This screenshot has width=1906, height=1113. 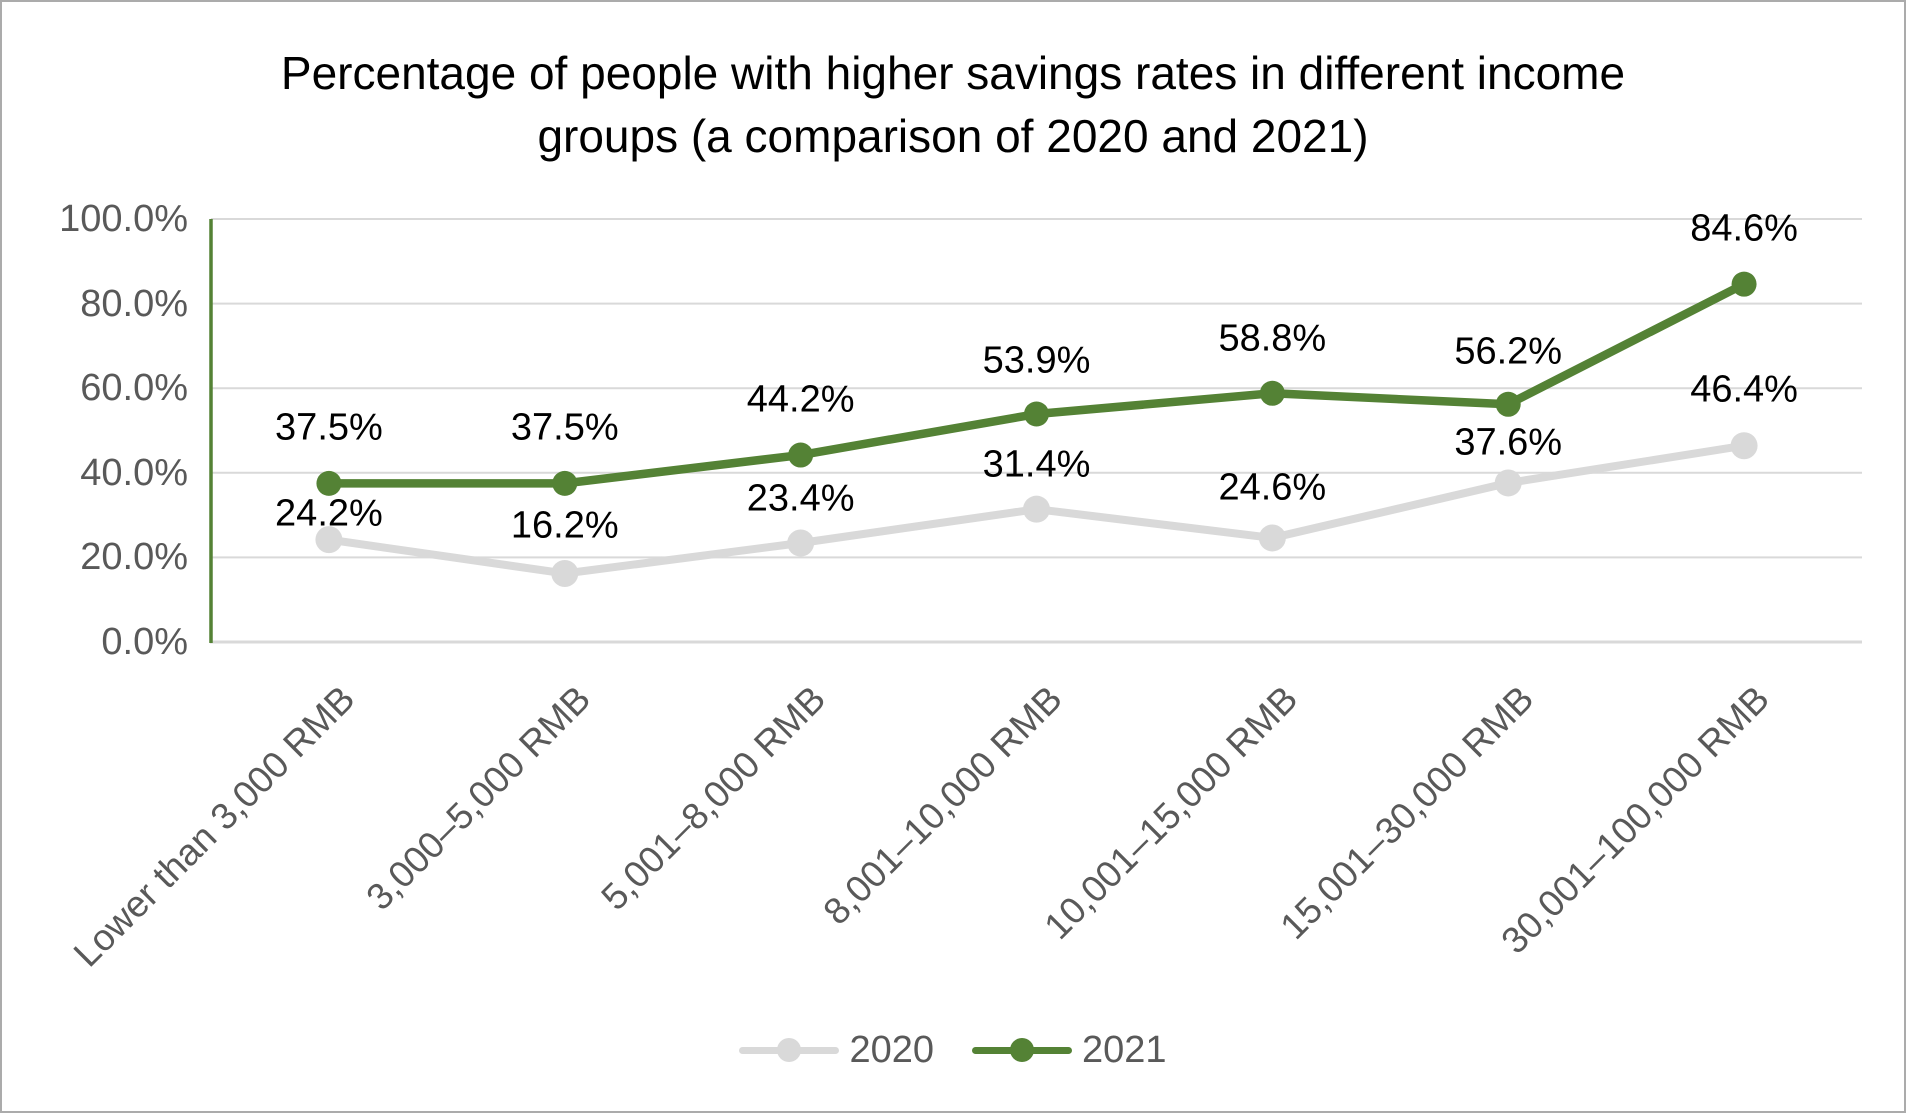 I want to click on data-label-2020: 16.2%, so click(x=564, y=525).